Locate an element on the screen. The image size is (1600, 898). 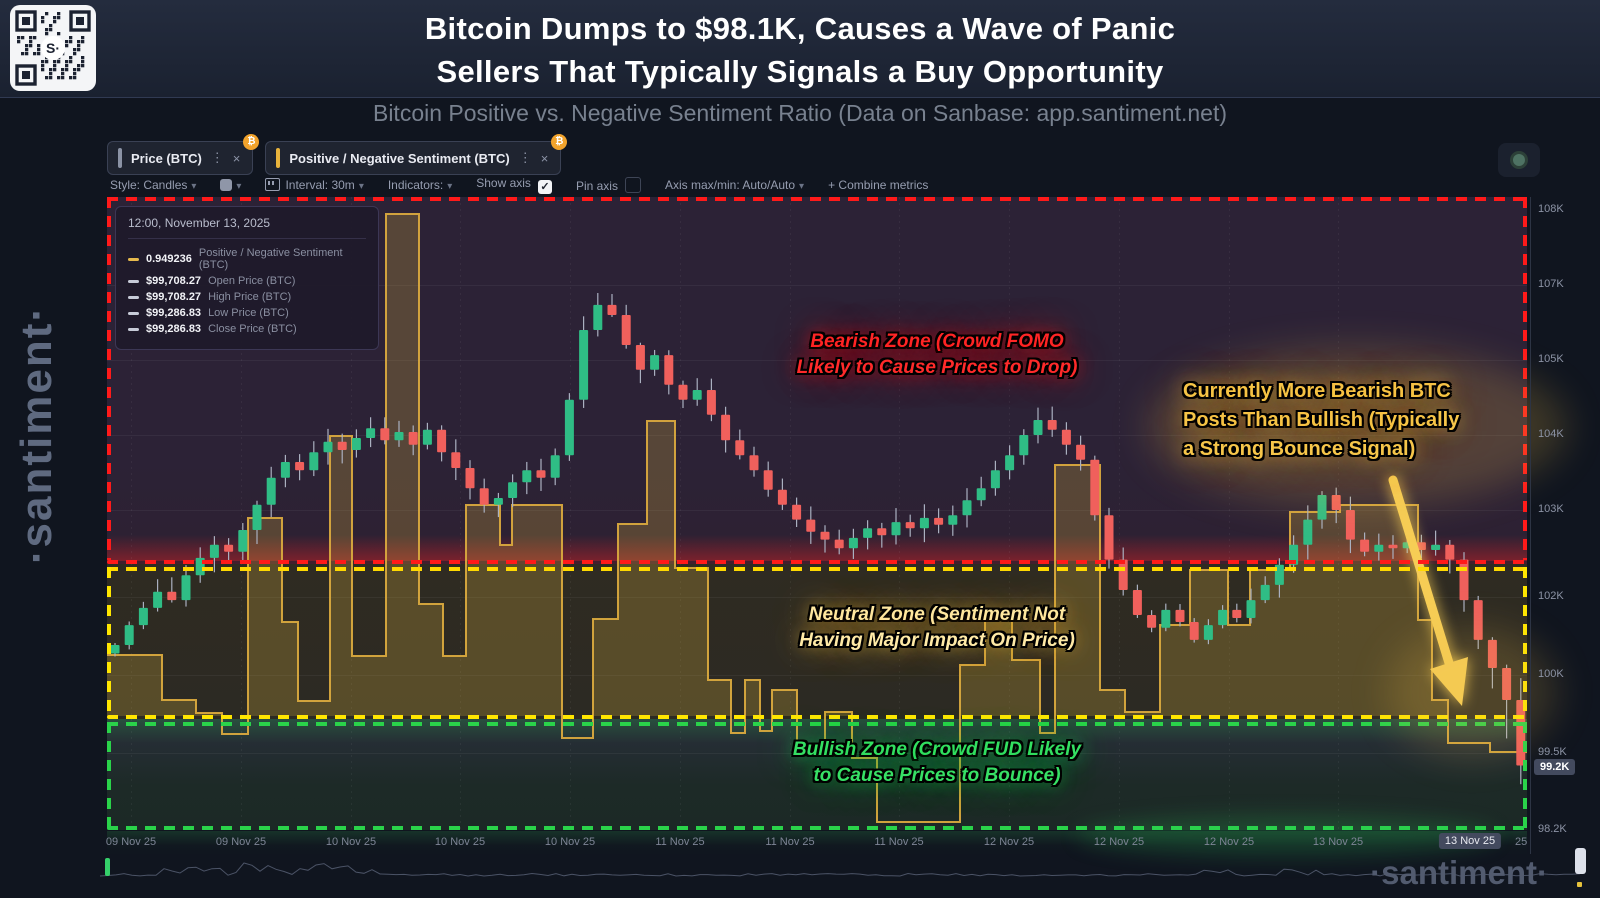
bullish-zone-background is located at coordinates (817, 774).